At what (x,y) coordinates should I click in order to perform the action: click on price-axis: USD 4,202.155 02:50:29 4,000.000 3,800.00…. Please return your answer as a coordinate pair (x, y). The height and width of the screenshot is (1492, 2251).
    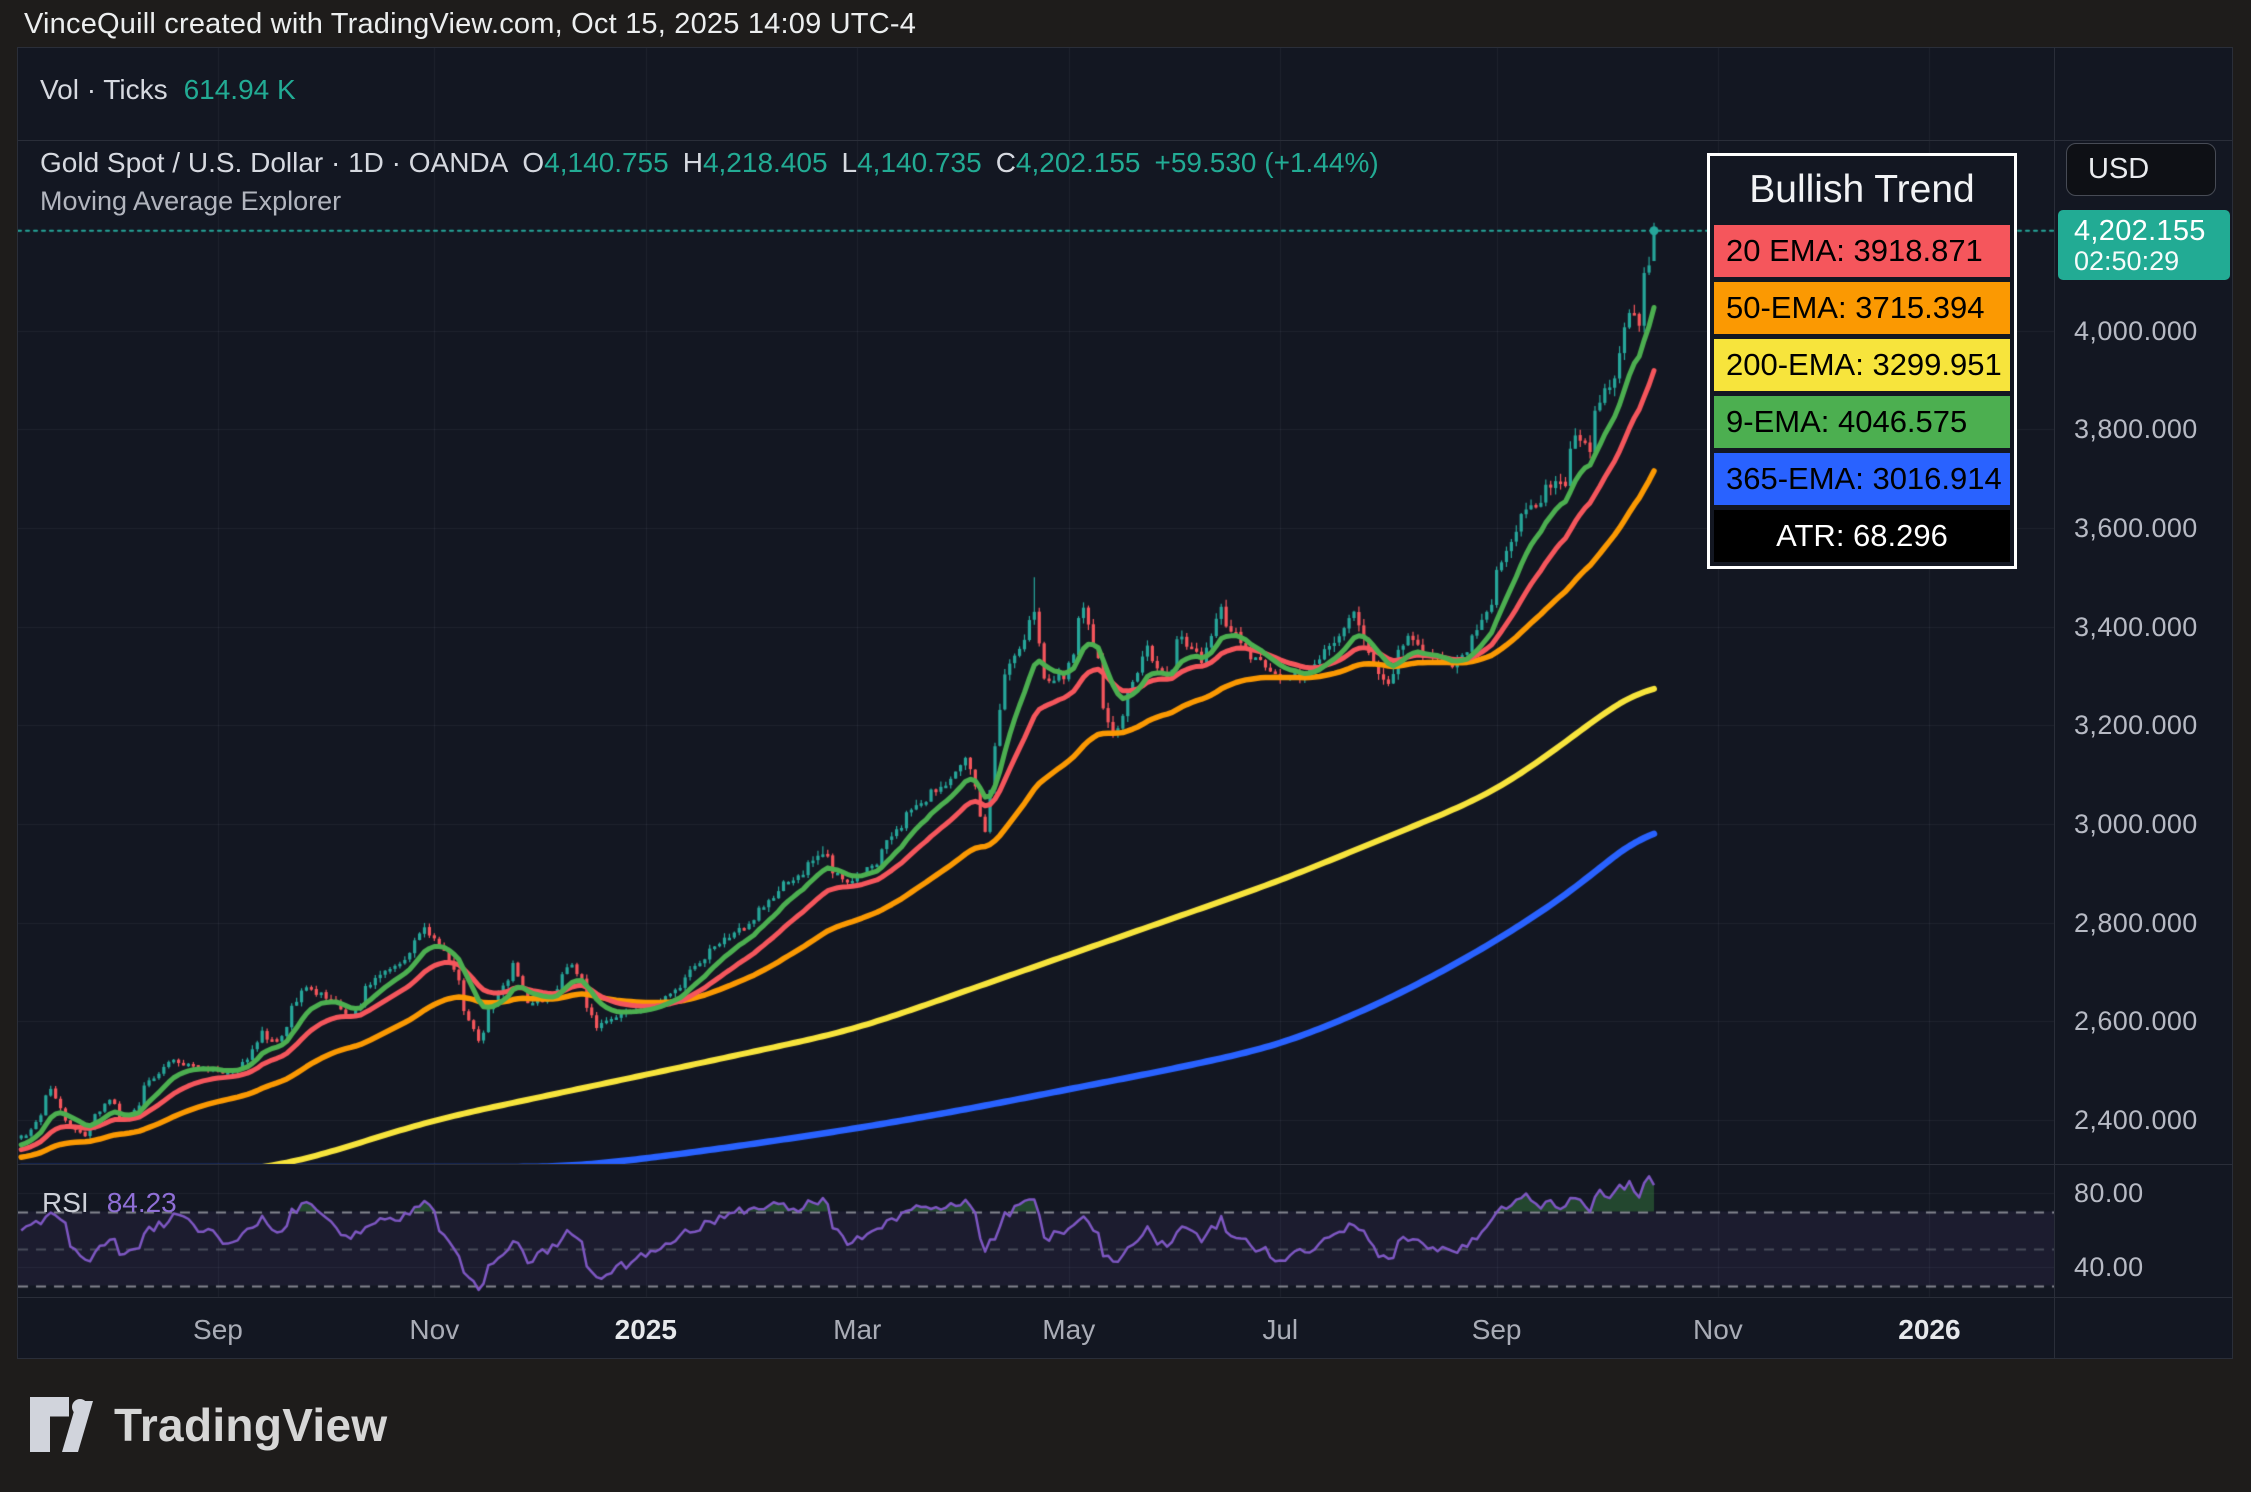
    Looking at the image, I should click on (2143, 703).